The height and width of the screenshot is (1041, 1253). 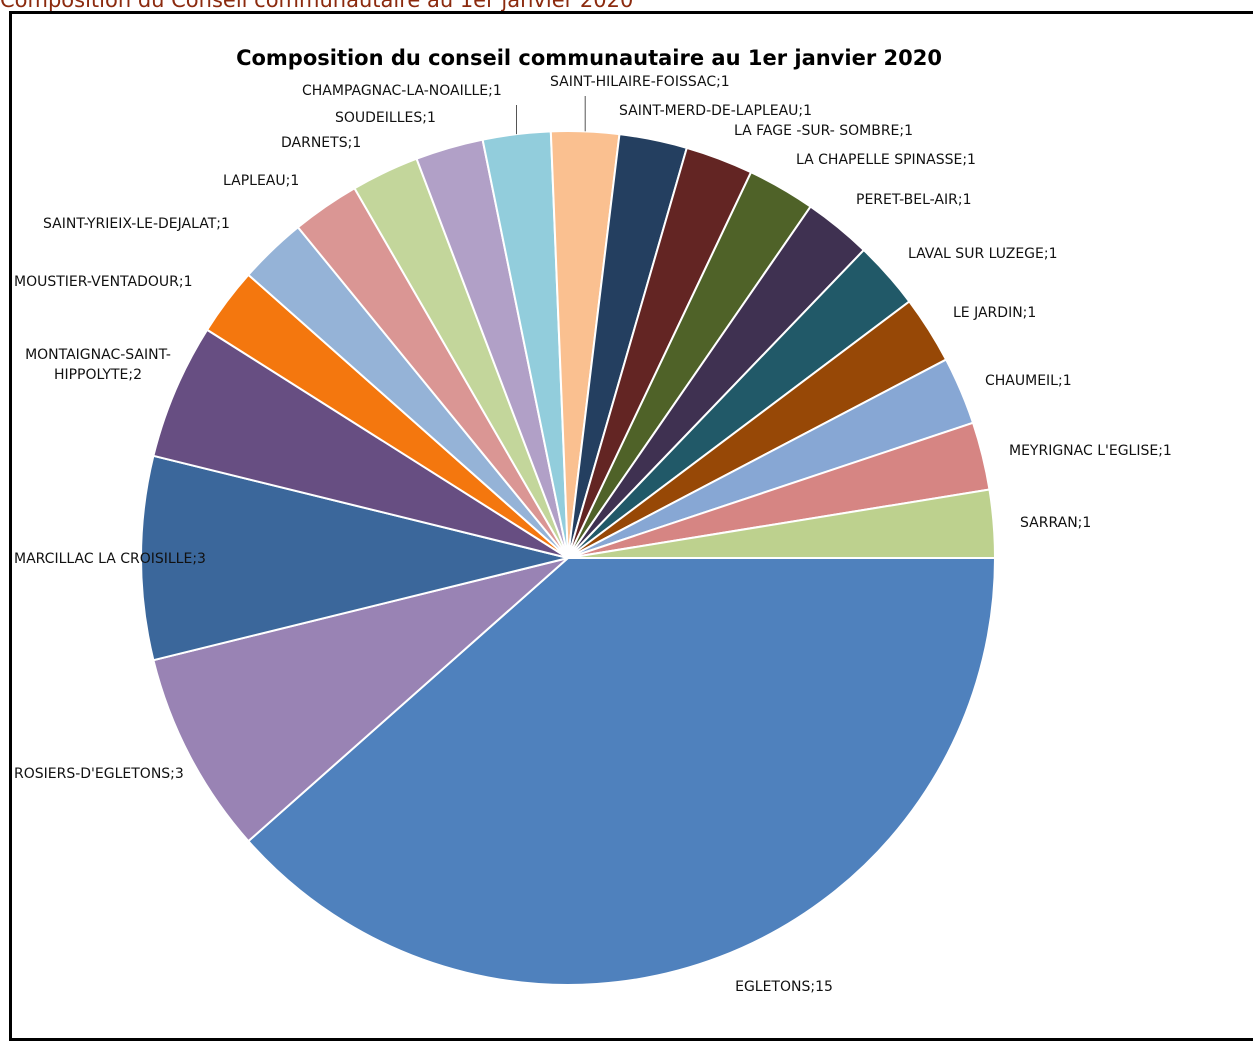 I want to click on slice-label: LAPLEAU;1, so click(x=261, y=181).